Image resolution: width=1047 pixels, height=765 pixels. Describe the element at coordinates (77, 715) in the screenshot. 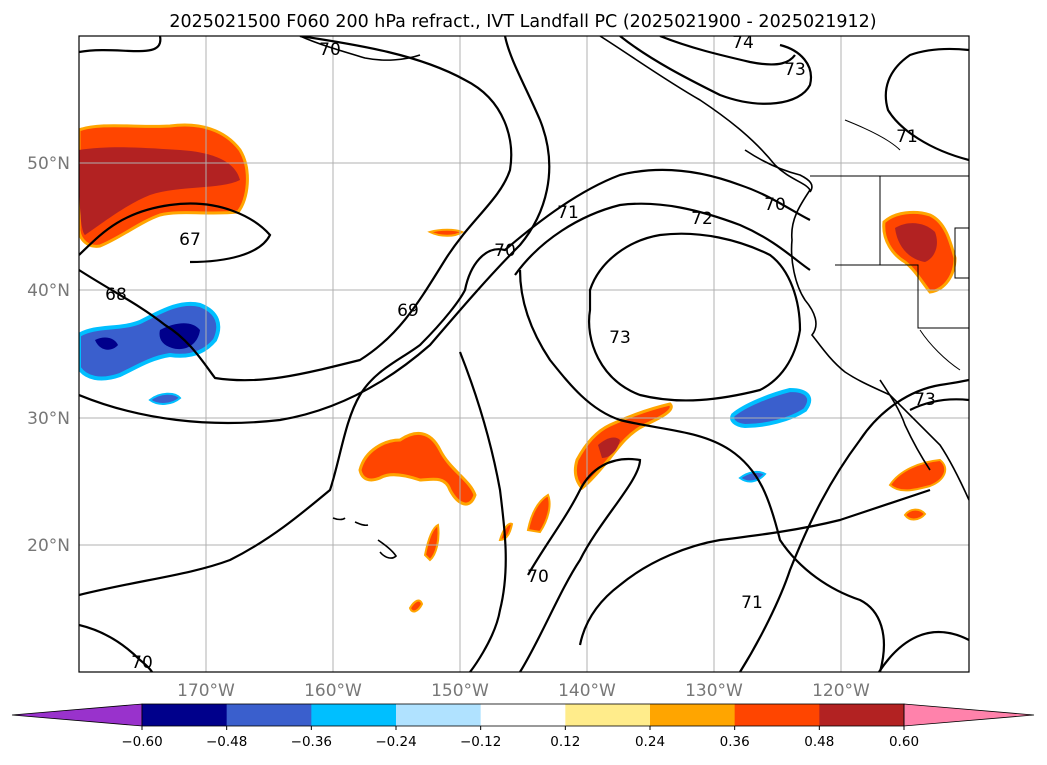

I see `colorbar-extend-min` at that location.